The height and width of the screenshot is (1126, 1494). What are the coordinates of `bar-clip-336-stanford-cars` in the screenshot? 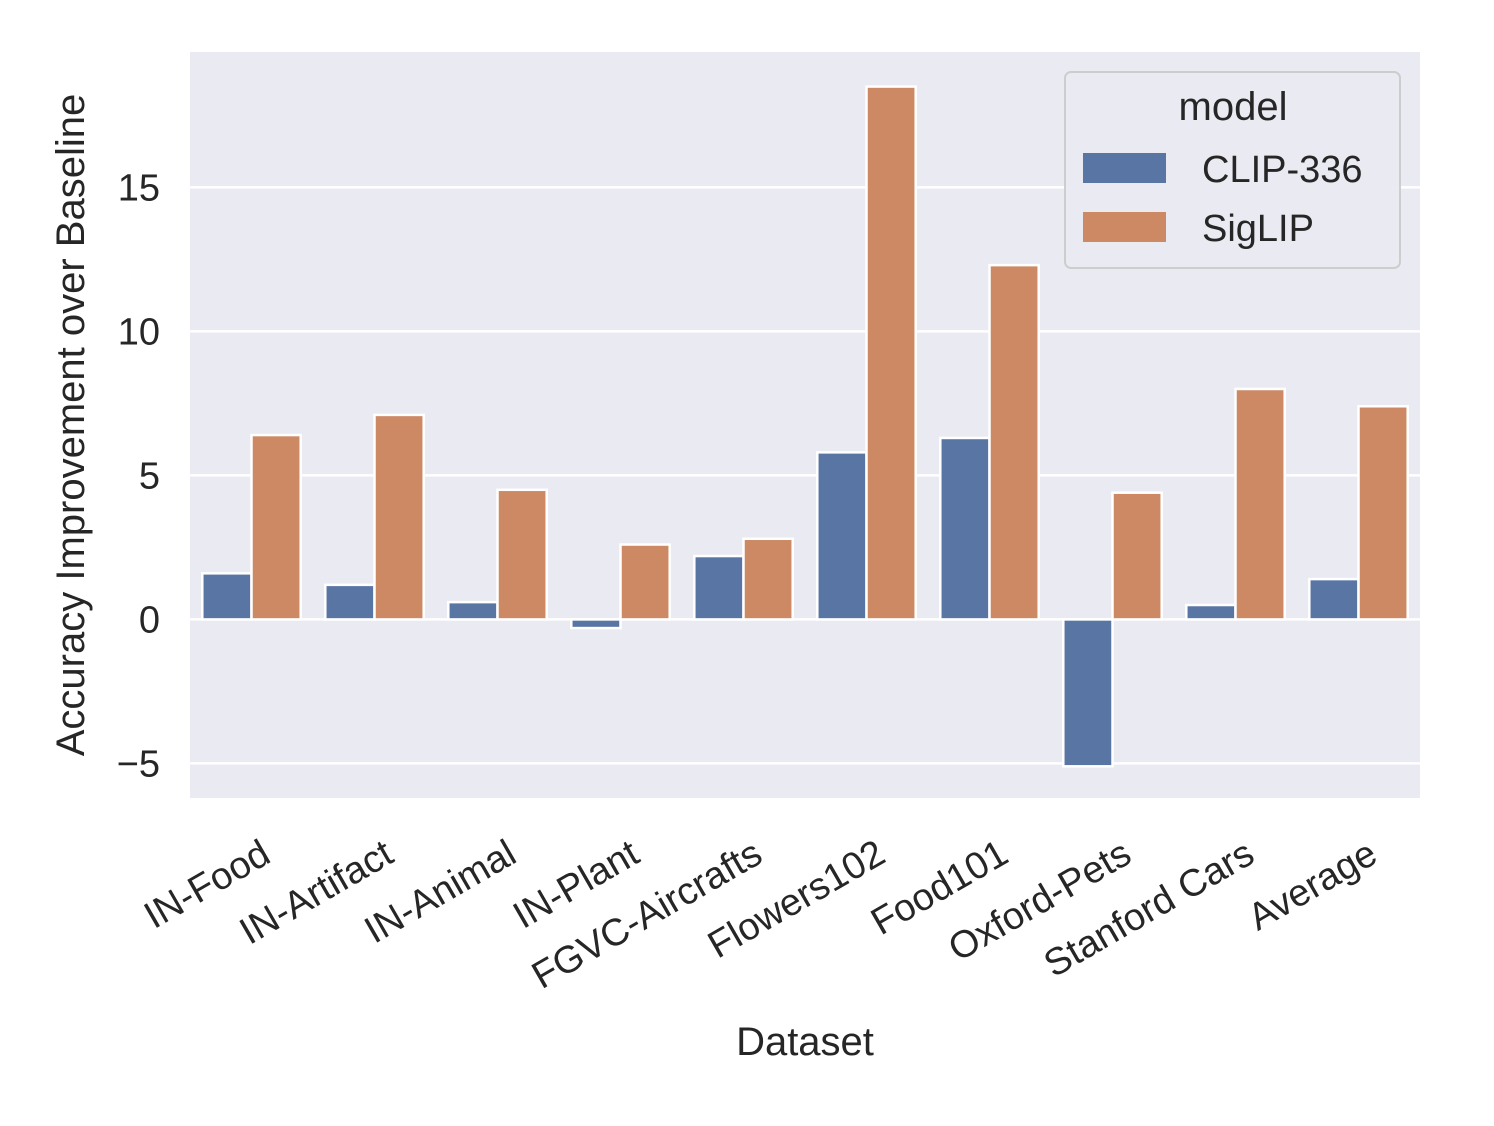 It's located at (1211, 612).